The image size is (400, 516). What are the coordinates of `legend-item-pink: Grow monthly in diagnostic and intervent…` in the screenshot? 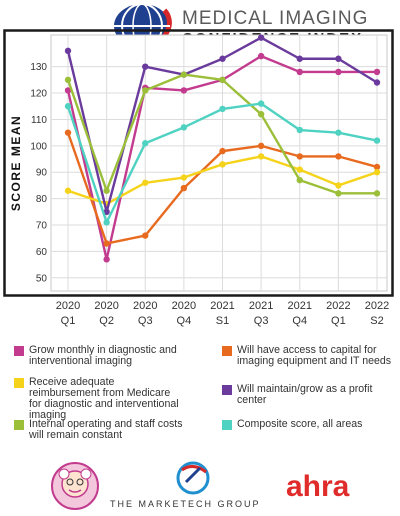 It's located at (99, 356).